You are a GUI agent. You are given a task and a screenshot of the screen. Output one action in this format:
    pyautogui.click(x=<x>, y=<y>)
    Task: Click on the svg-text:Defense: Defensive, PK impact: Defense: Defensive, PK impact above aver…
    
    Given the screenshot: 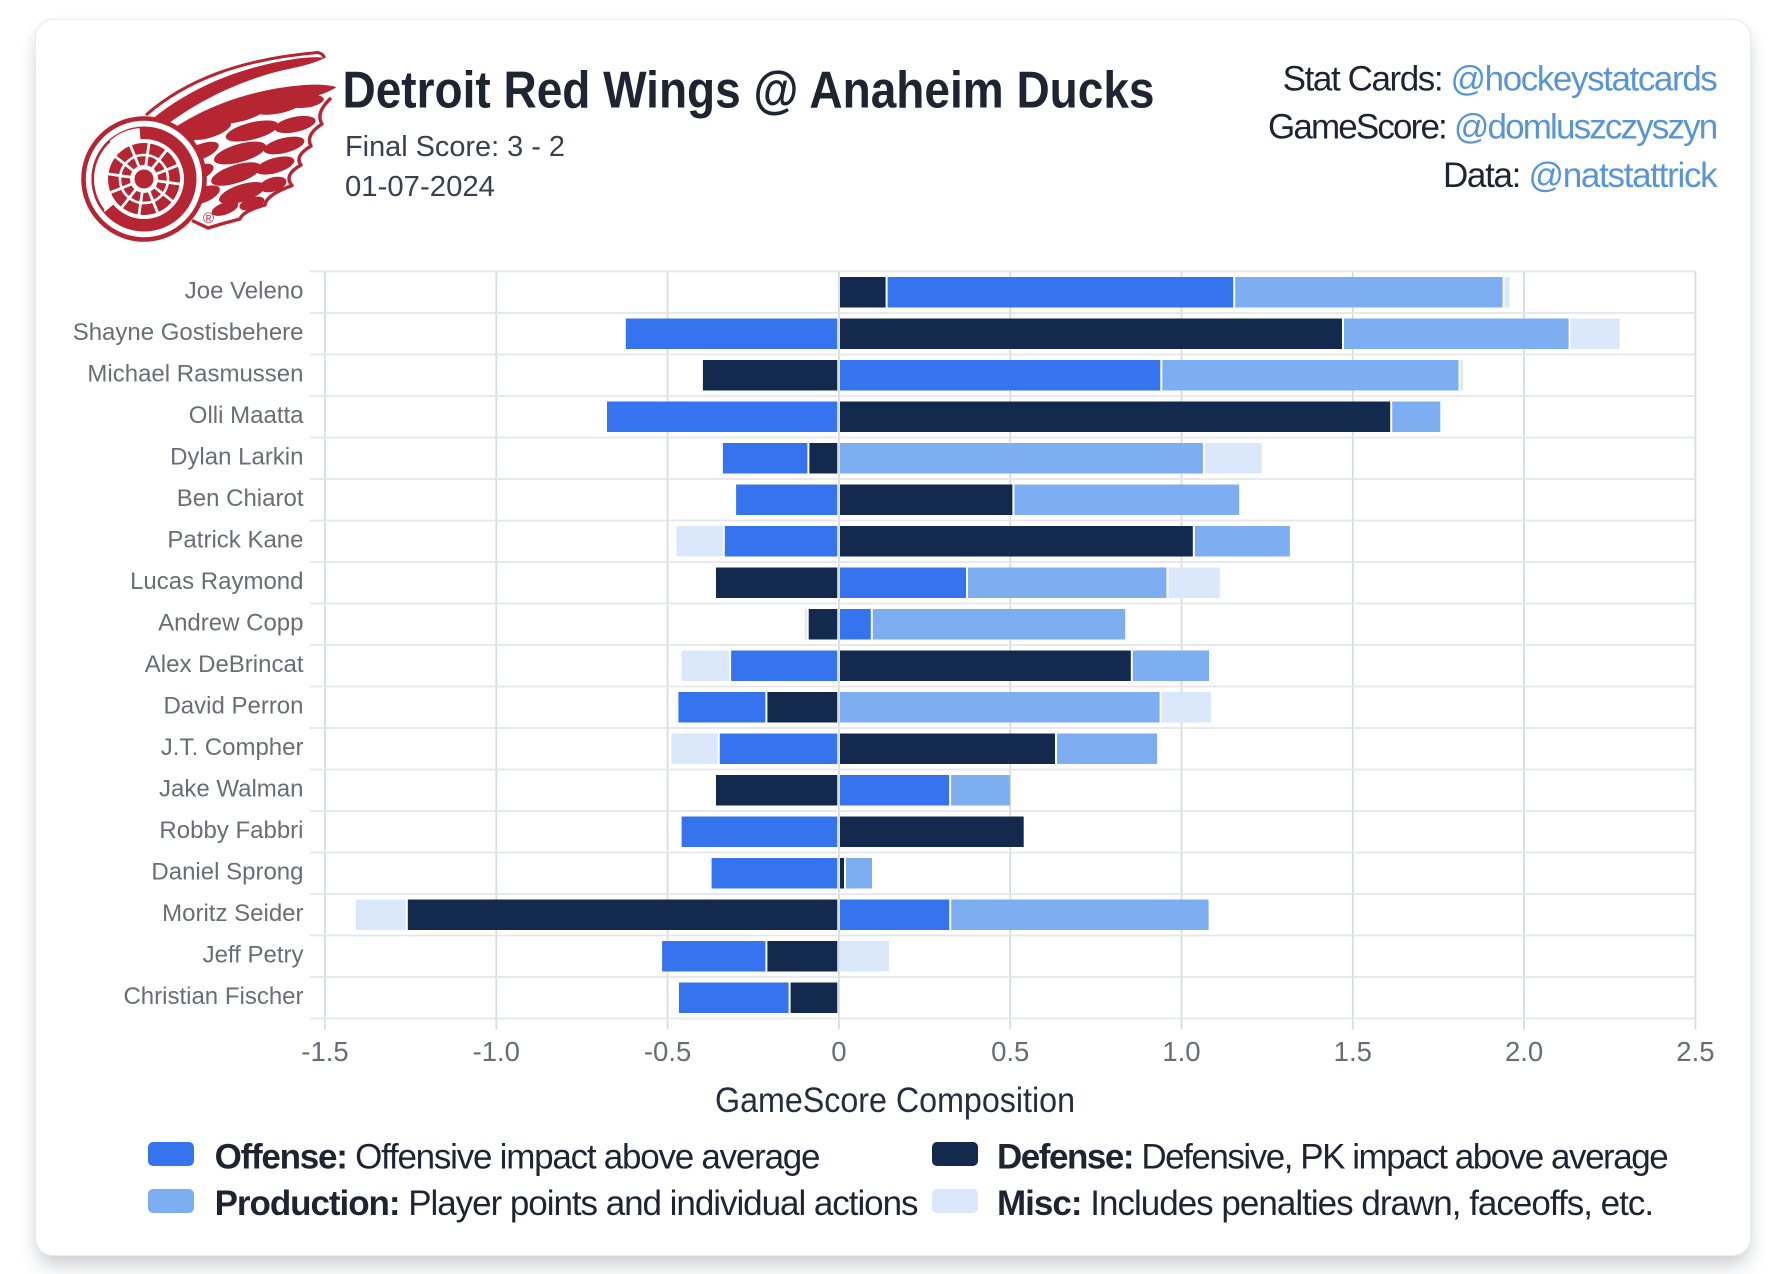 What is the action you would take?
    pyautogui.click(x=1332, y=1157)
    